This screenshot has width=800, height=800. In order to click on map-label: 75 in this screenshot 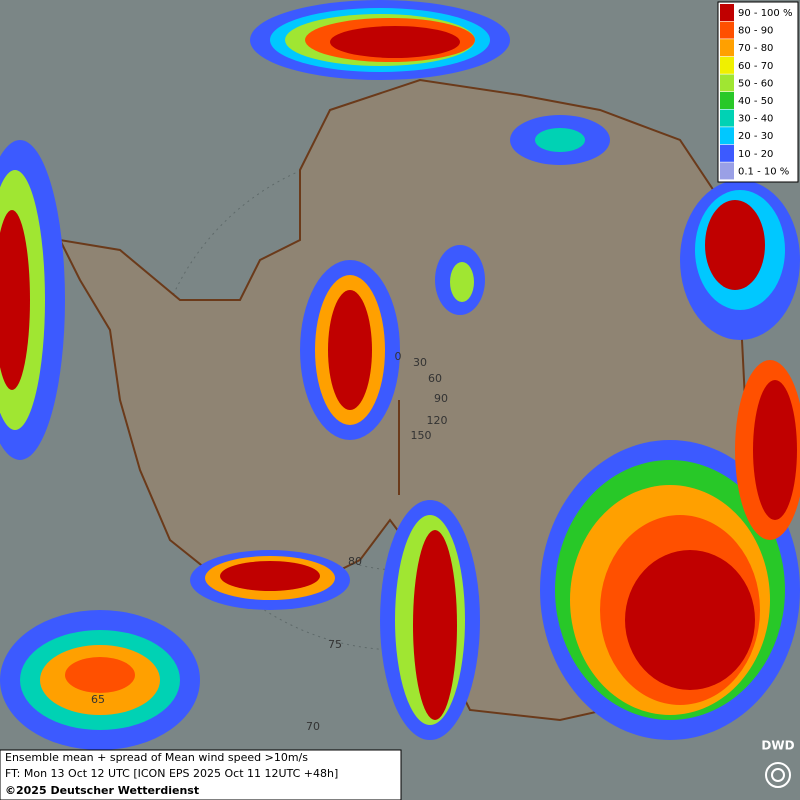, I will do `click(335, 644)`.